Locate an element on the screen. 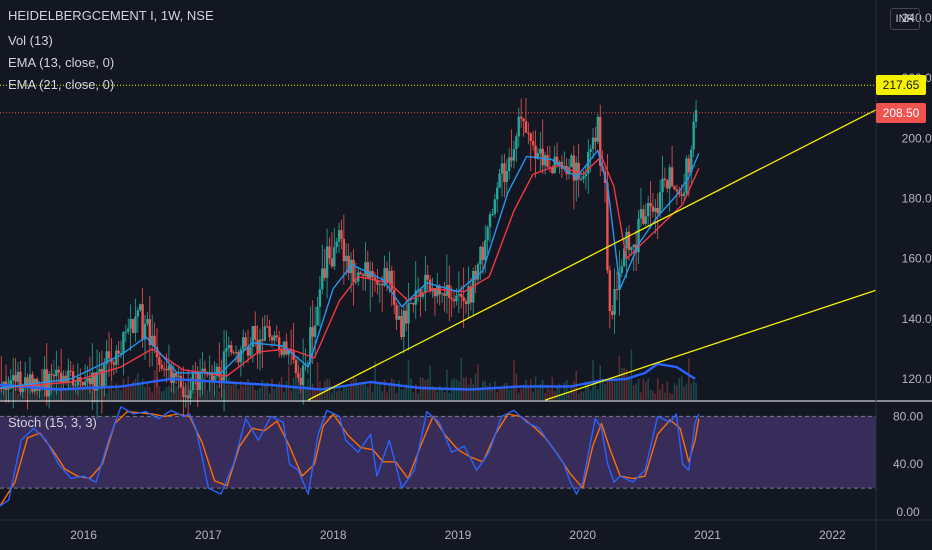 This screenshot has width=932, height=550. stoch-band-fill is located at coordinates (438, 452).